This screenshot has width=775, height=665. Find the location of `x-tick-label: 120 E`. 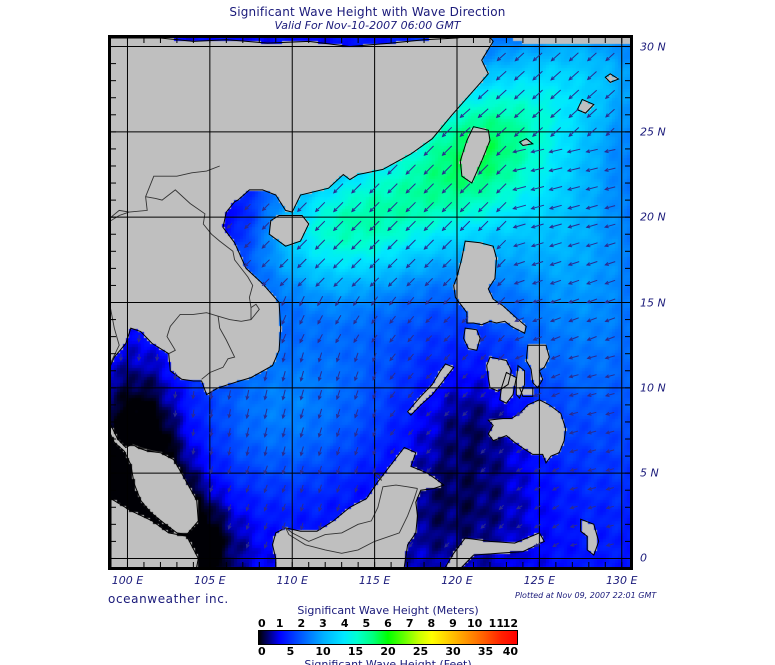

x-tick-label: 120 E is located at coordinates (457, 580).